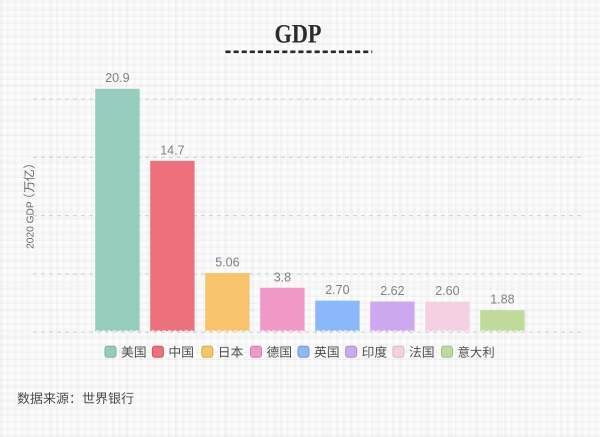 The height and width of the screenshot is (437, 600). What do you see at coordinates (117, 78) in the screenshot?
I see `svg-text: 20.9` at bounding box center [117, 78].